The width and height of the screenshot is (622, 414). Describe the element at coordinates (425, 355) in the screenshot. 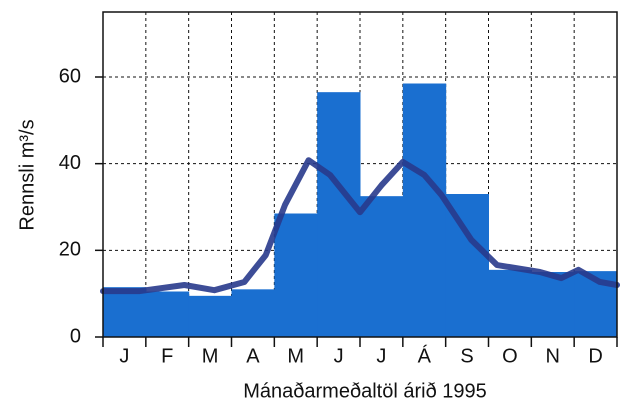

I see `x-tick-label: Á` at that location.